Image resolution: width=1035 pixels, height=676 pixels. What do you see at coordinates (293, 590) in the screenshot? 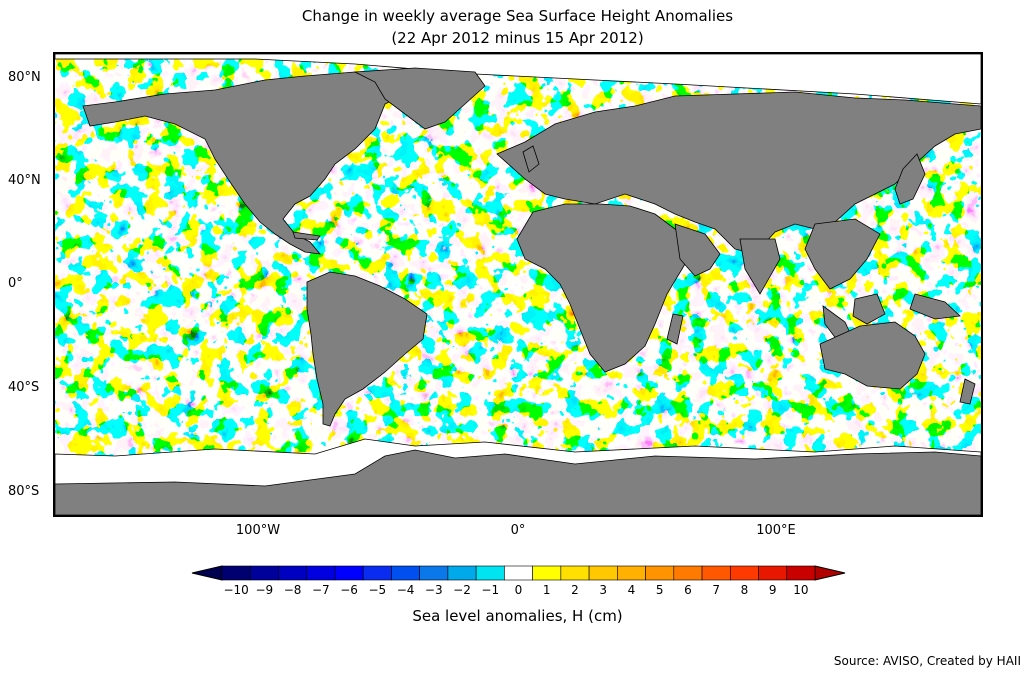
I see `colorbar-tick-label: −8` at bounding box center [293, 590].